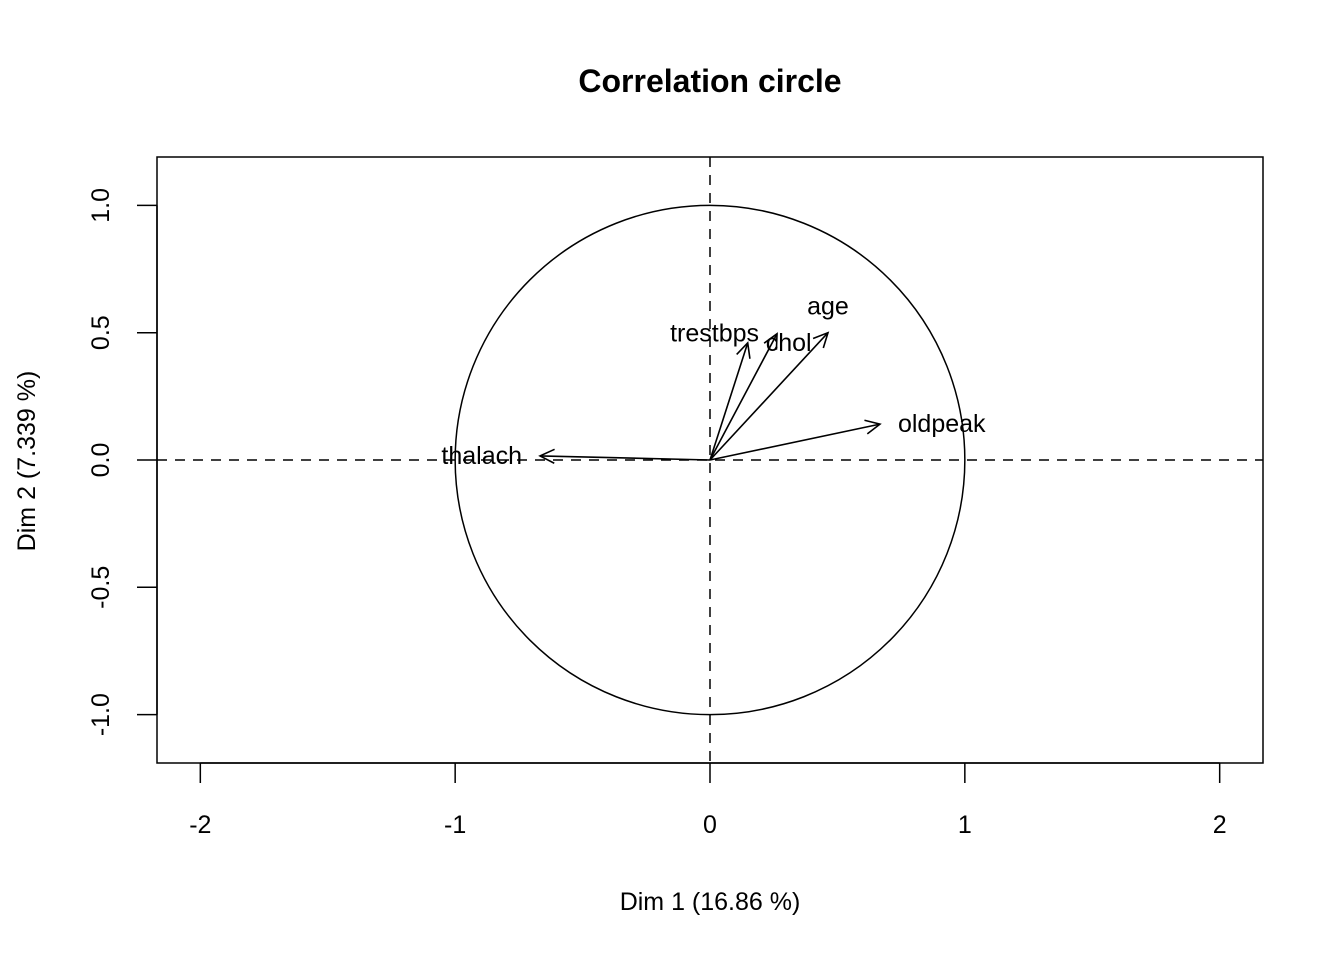 The width and height of the screenshot is (1344, 960). I want to click on arrow-trestbps, so click(743, 397).